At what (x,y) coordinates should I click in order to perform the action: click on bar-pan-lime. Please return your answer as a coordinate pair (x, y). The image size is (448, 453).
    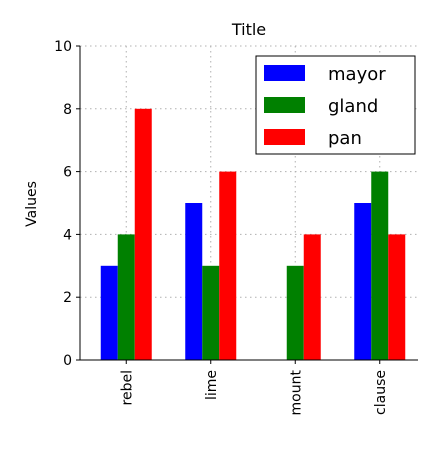
    Looking at the image, I should click on (228, 265).